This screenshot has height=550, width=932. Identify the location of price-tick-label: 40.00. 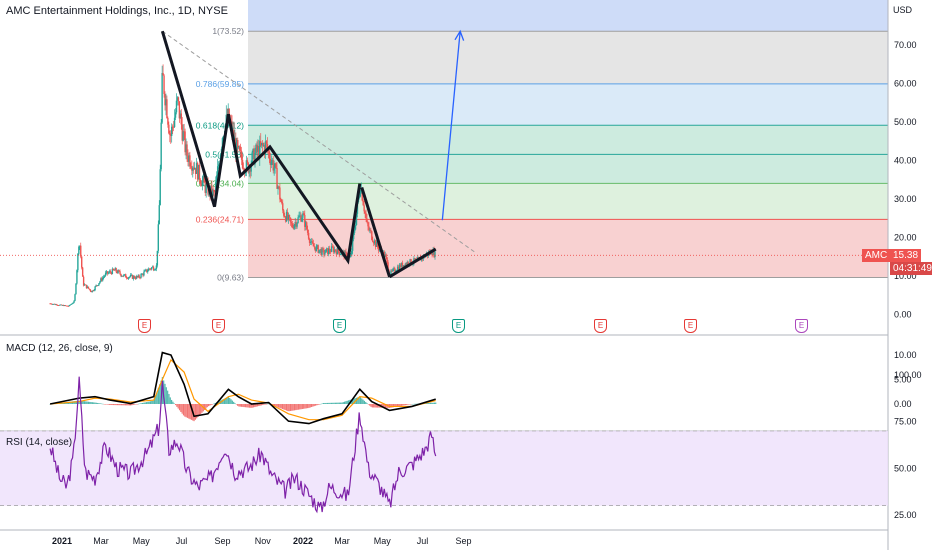
(905, 160).